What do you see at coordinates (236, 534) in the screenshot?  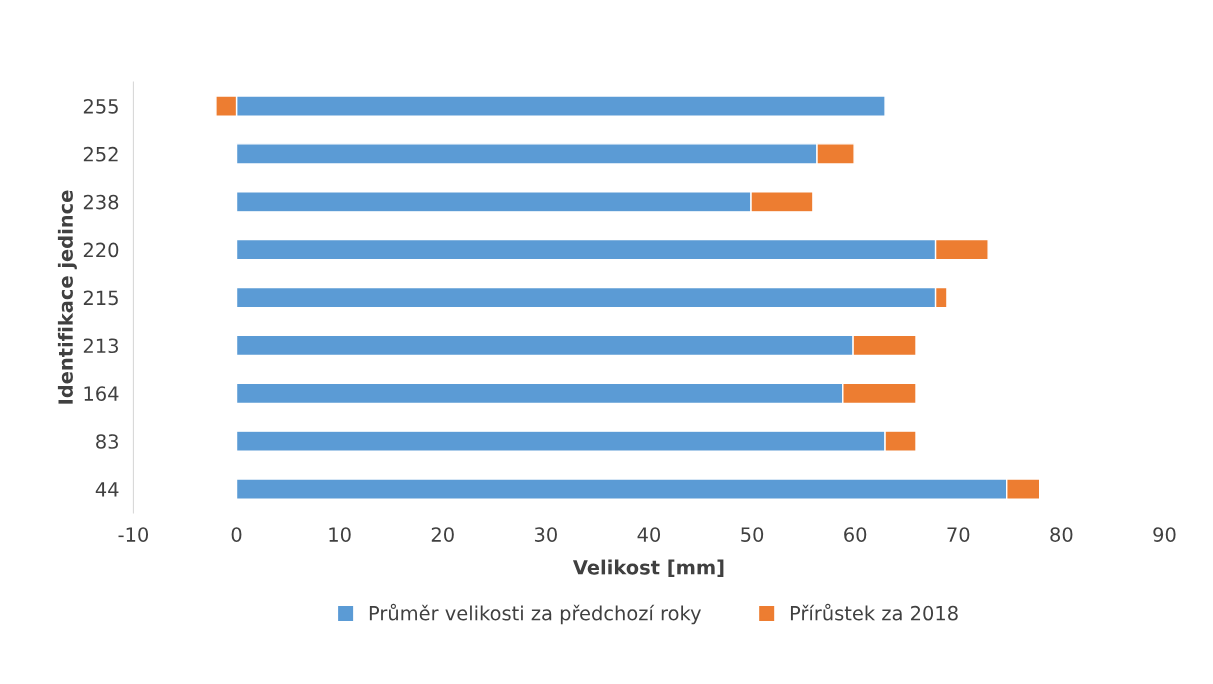 I see `x-tick-label: 0` at bounding box center [236, 534].